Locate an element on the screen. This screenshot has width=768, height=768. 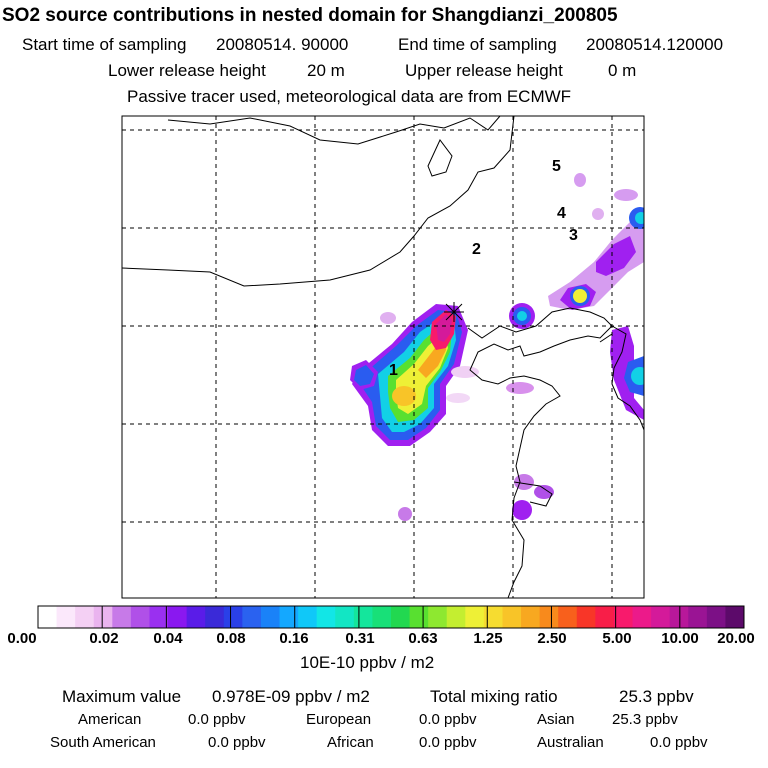
colorbar-tick-label: 2.50 is located at coordinates (552, 638).